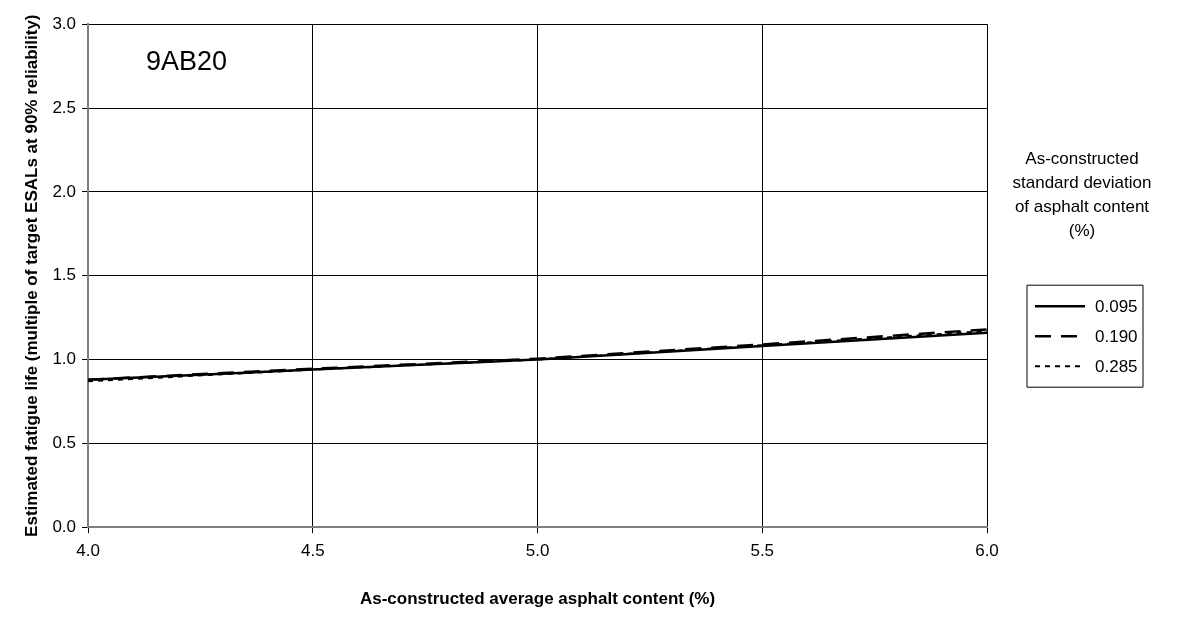 The height and width of the screenshot is (632, 1195). Describe the element at coordinates (1116, 366) in the screenshot. I see `legend-label: 0.285` at that location.